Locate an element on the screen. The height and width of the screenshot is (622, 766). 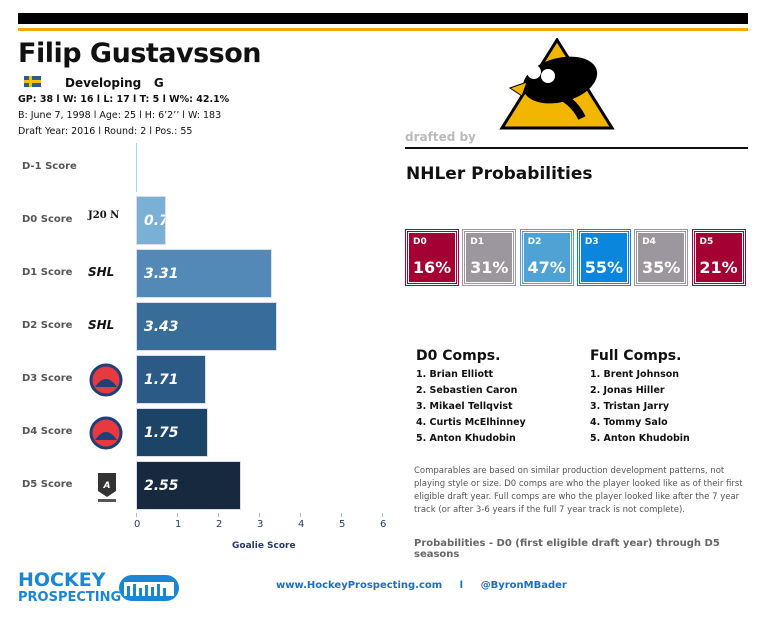
header-bar is located at coordinates (383, 18).